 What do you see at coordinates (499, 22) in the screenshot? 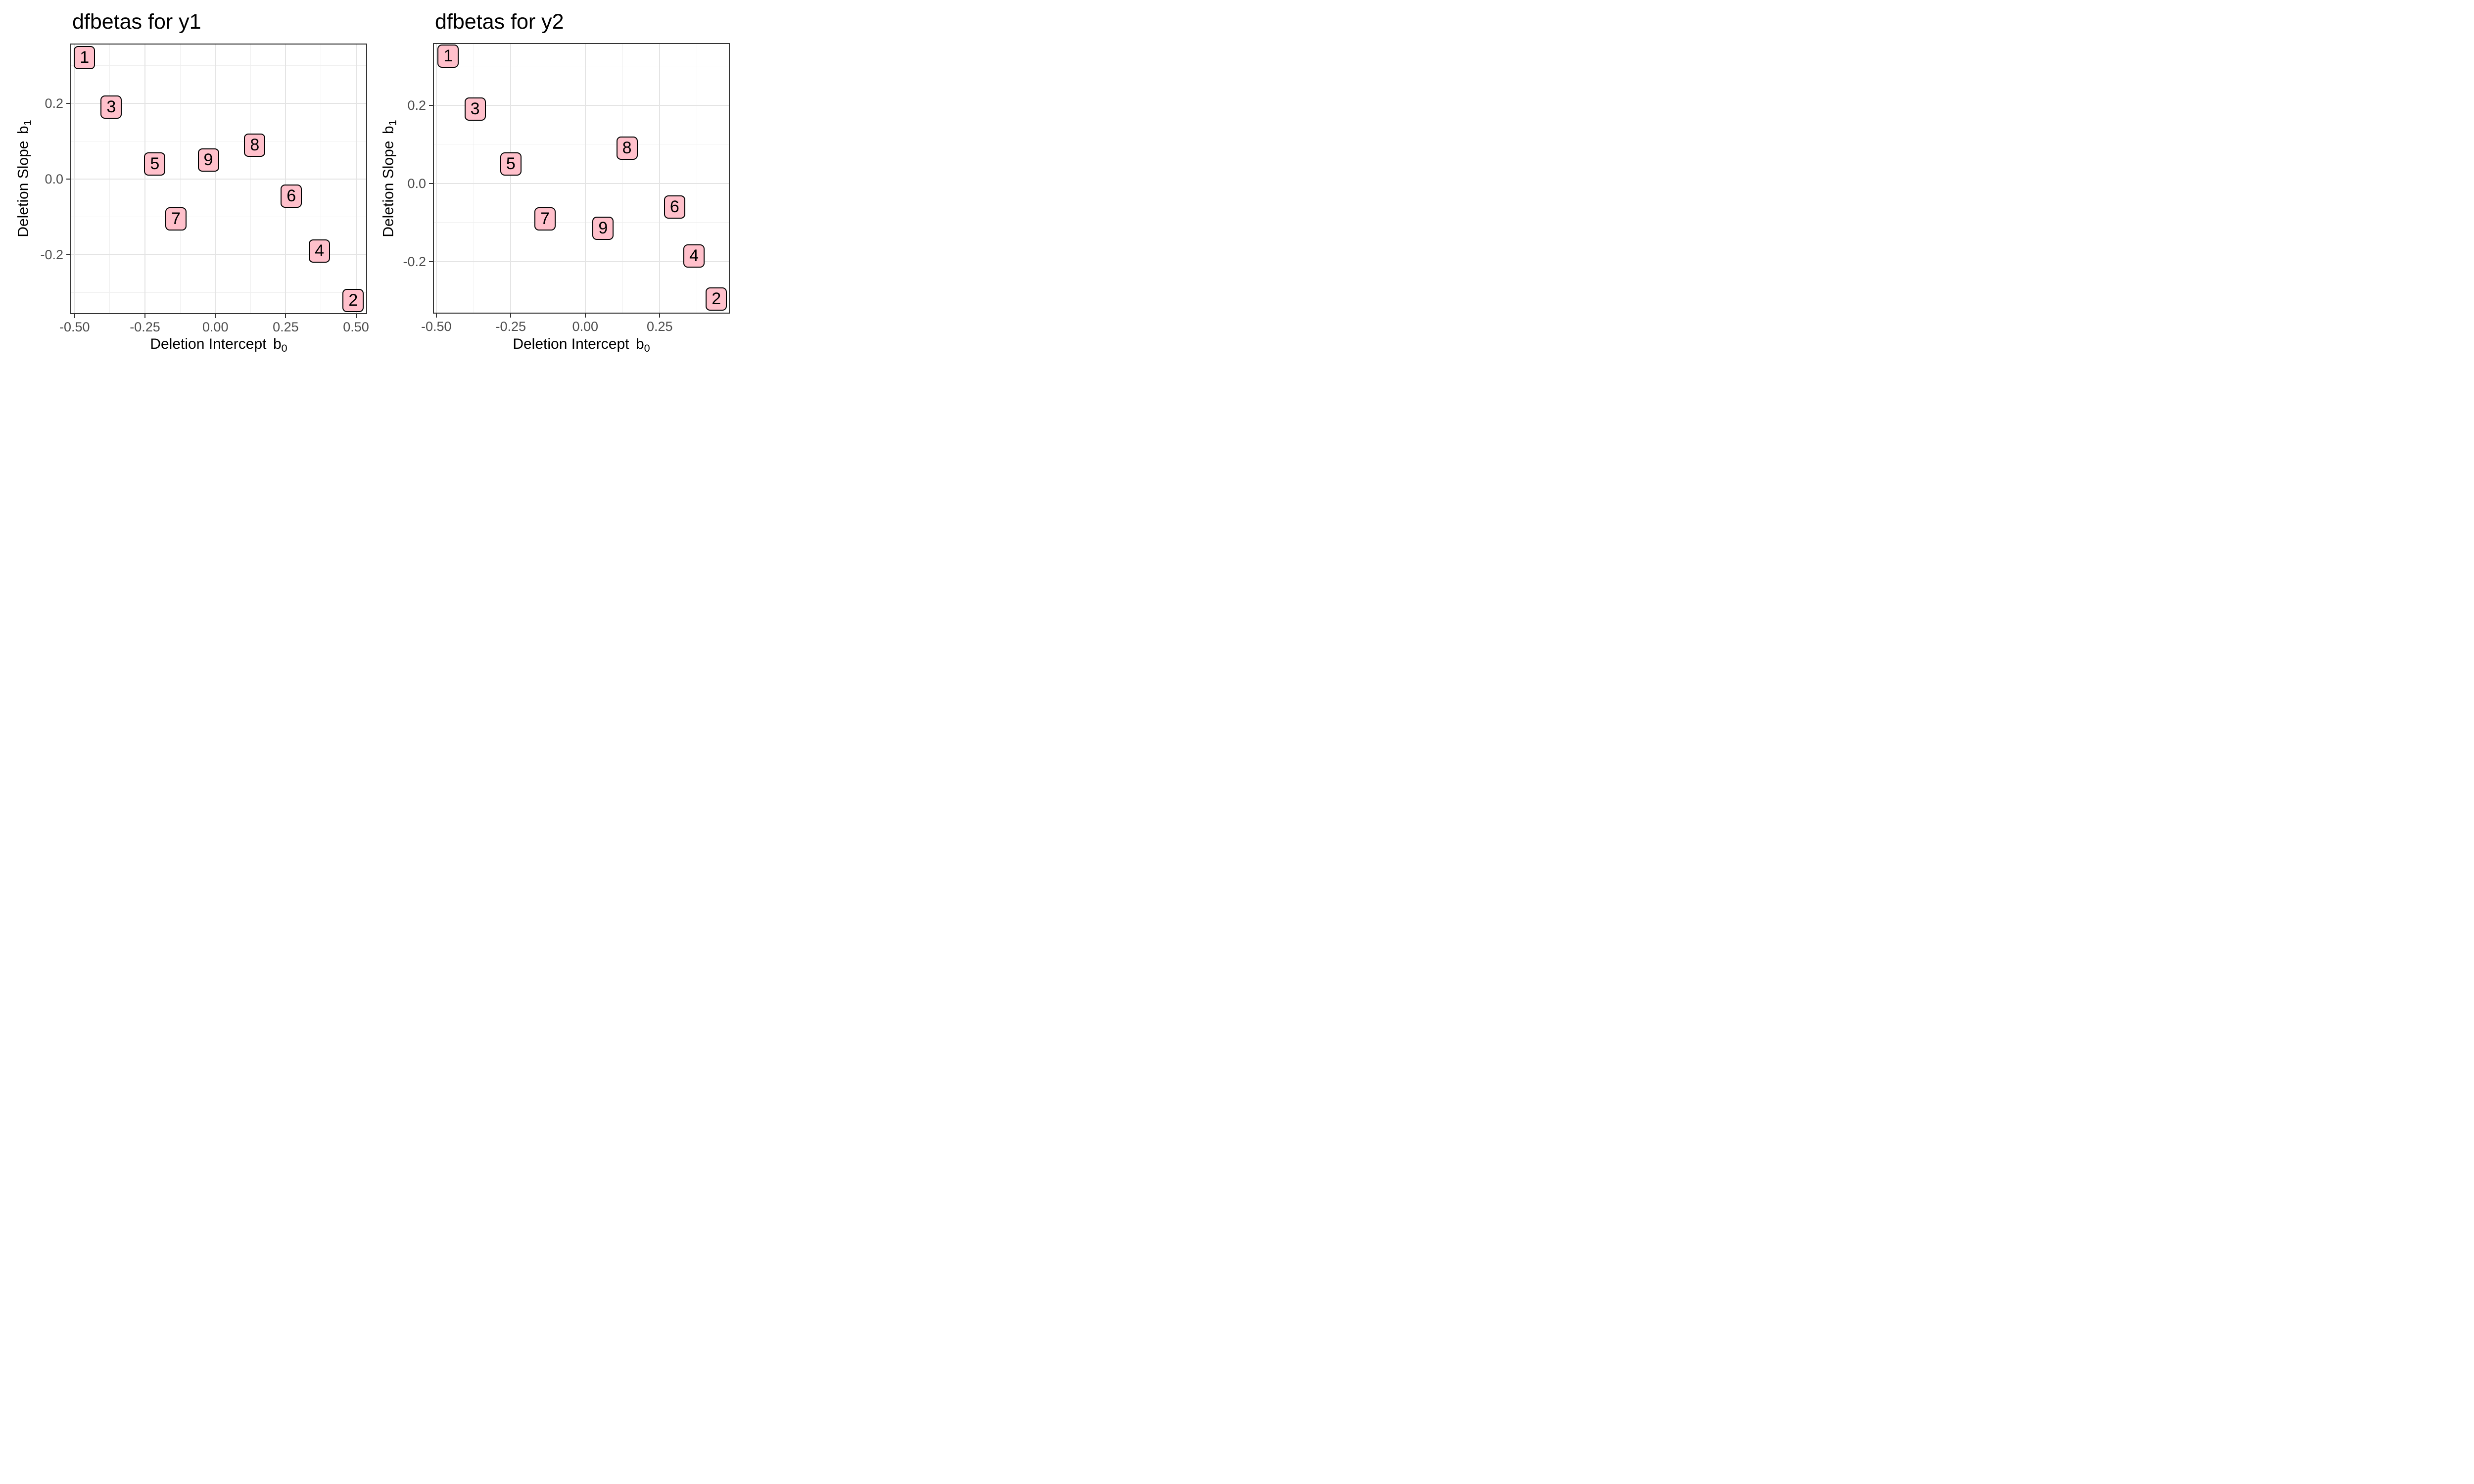
I see `plot-title-y2: dfbetas for y2` at bounding box center [499, 22].